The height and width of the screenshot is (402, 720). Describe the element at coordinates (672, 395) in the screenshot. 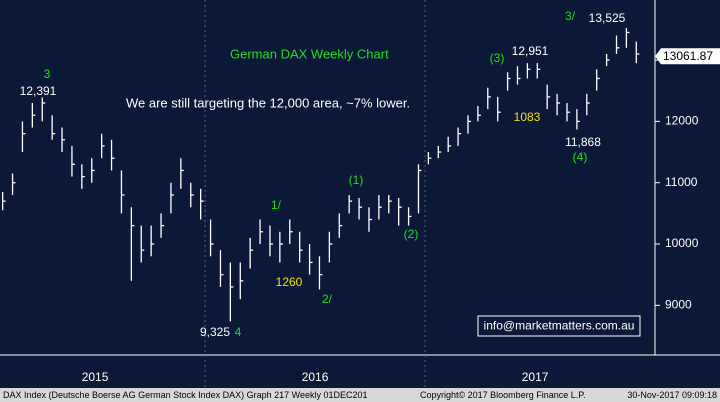

I see `footer-right: 30-Nov-2017 09:09:18` at that location.